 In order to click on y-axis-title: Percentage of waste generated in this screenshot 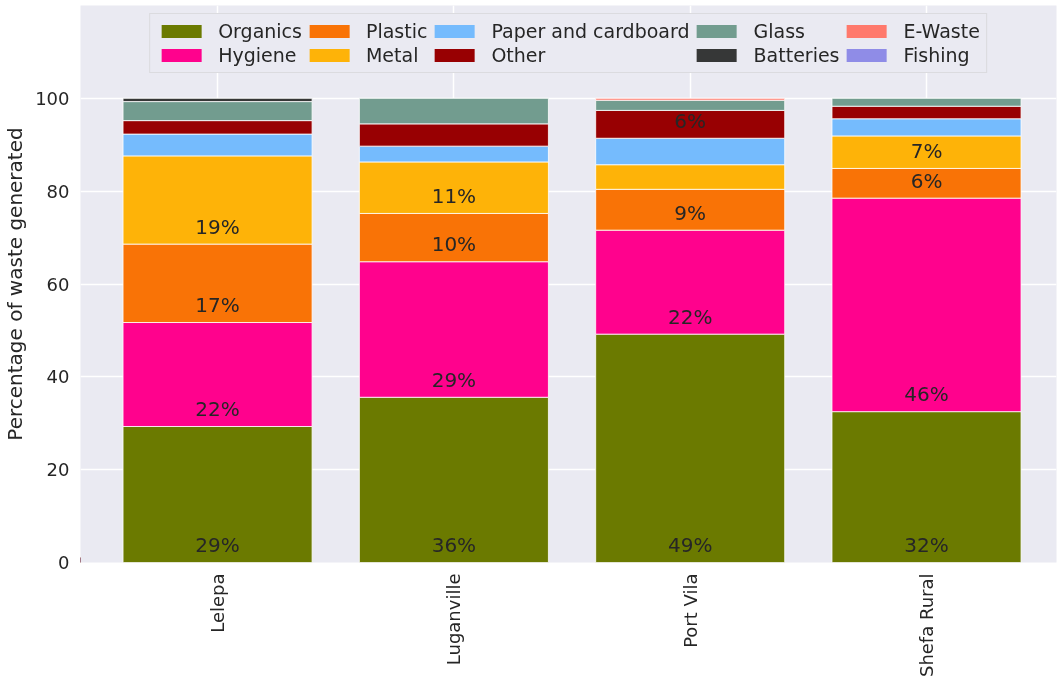, I will do `click(15, 284)`.